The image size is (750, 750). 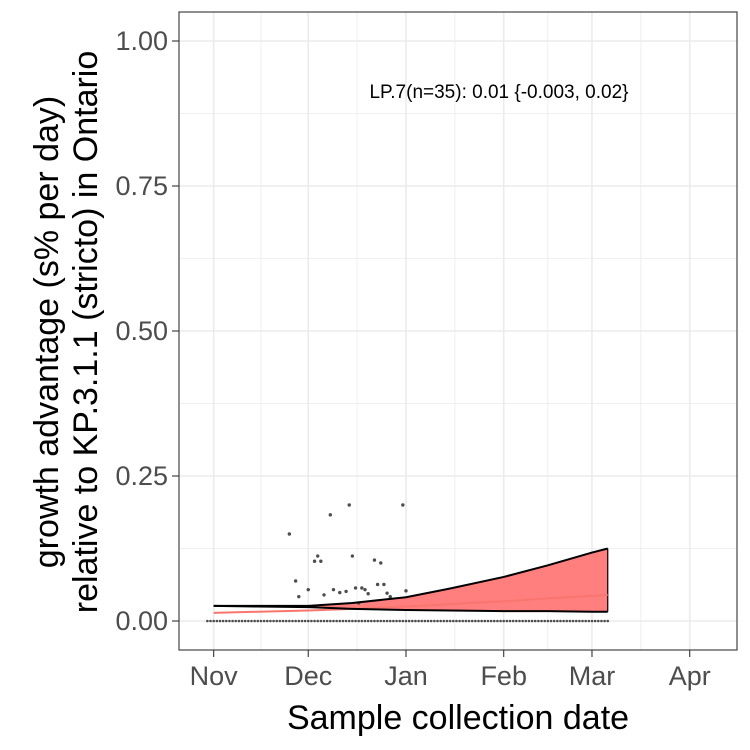 I want to click on x-tick-label: Apr, so click(x=690, y=676).